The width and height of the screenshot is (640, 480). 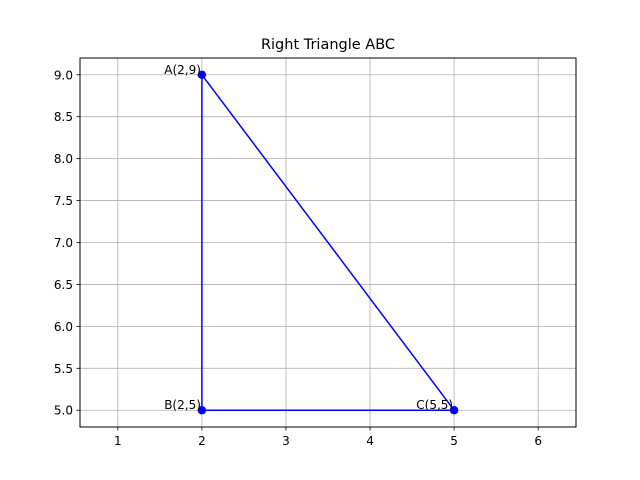 What do you see at coordinates (434, 405) in the screenshot?
I see `vertex-label: C(5,5)` at bounding box center [434, 405].